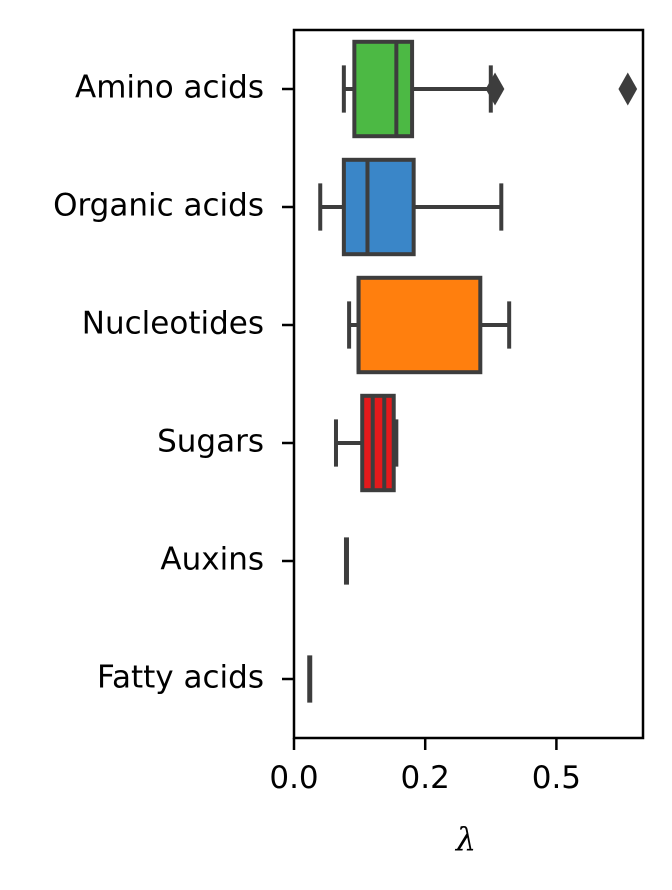 The width and height of the screenshot is (672, 890). Describe the element at coordinates (180, 678) in the screenshot. I see `y-tick-label: Fatty acids` at that location.